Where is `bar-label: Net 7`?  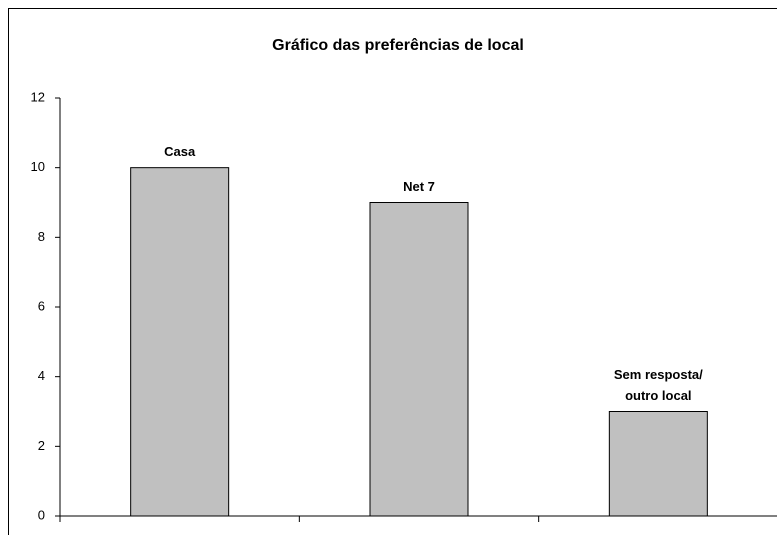
bar-label: Net 7 is located at coordinates (419, 186).